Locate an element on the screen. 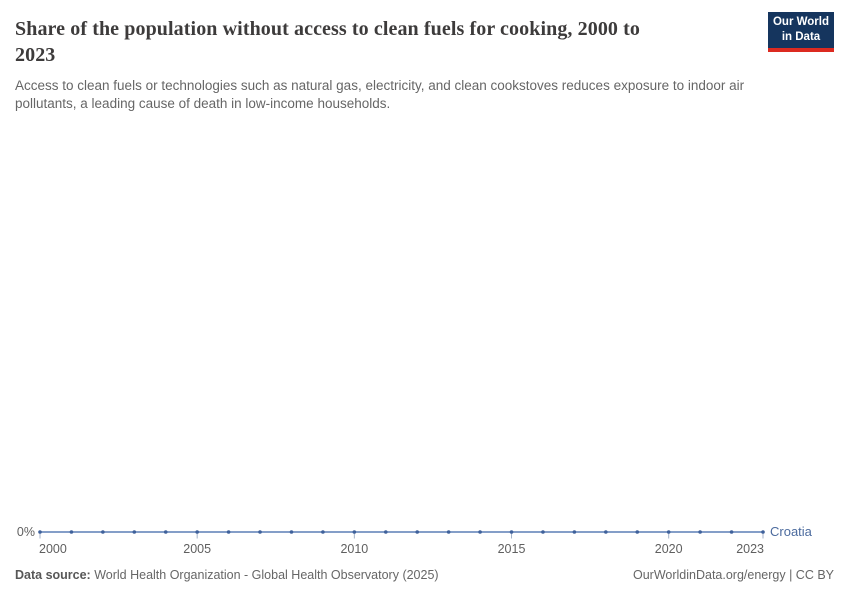  entity-label-croatia: Croatia is located at coordinates (791, 531).